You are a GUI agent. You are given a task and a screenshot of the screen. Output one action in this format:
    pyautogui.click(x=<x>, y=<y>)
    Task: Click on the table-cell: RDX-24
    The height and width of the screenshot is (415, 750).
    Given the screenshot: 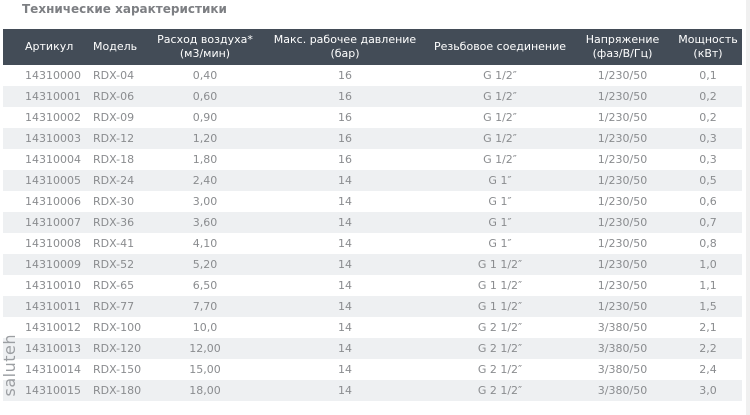 What is the action you would take?
    pyautogui.click(x=114, y=180)
    